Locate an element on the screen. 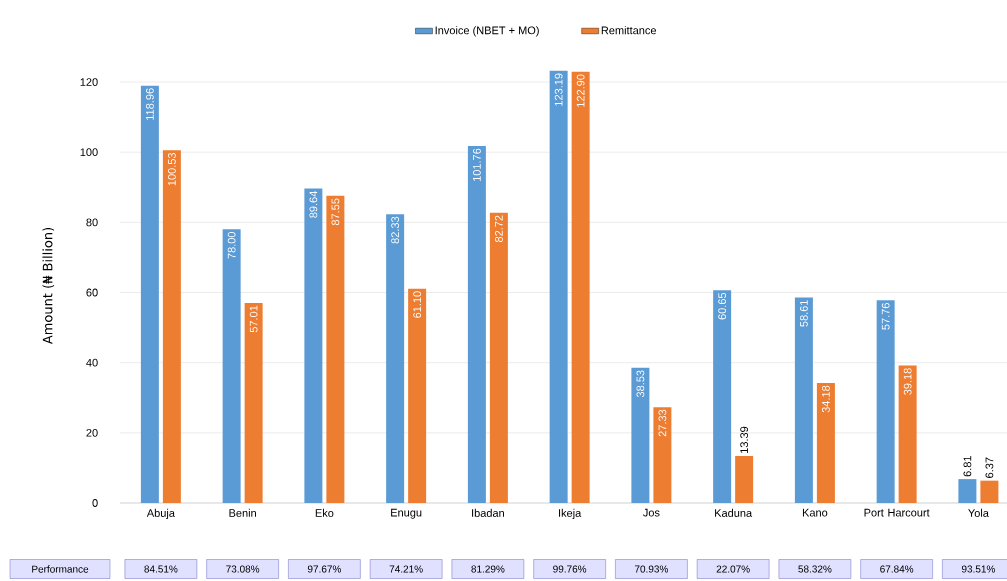  data-label: 87.55 is located at coordinates (335, 212).